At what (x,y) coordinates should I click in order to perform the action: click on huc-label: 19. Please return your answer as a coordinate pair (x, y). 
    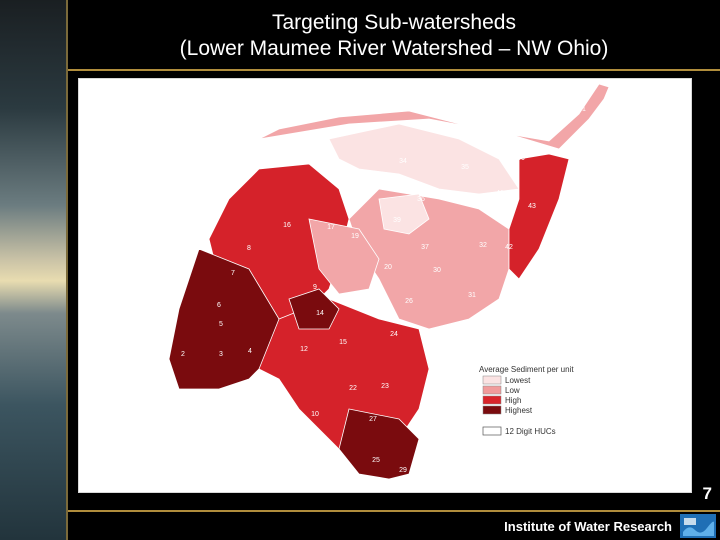
    Looking at the image, I should click on (355, 236).